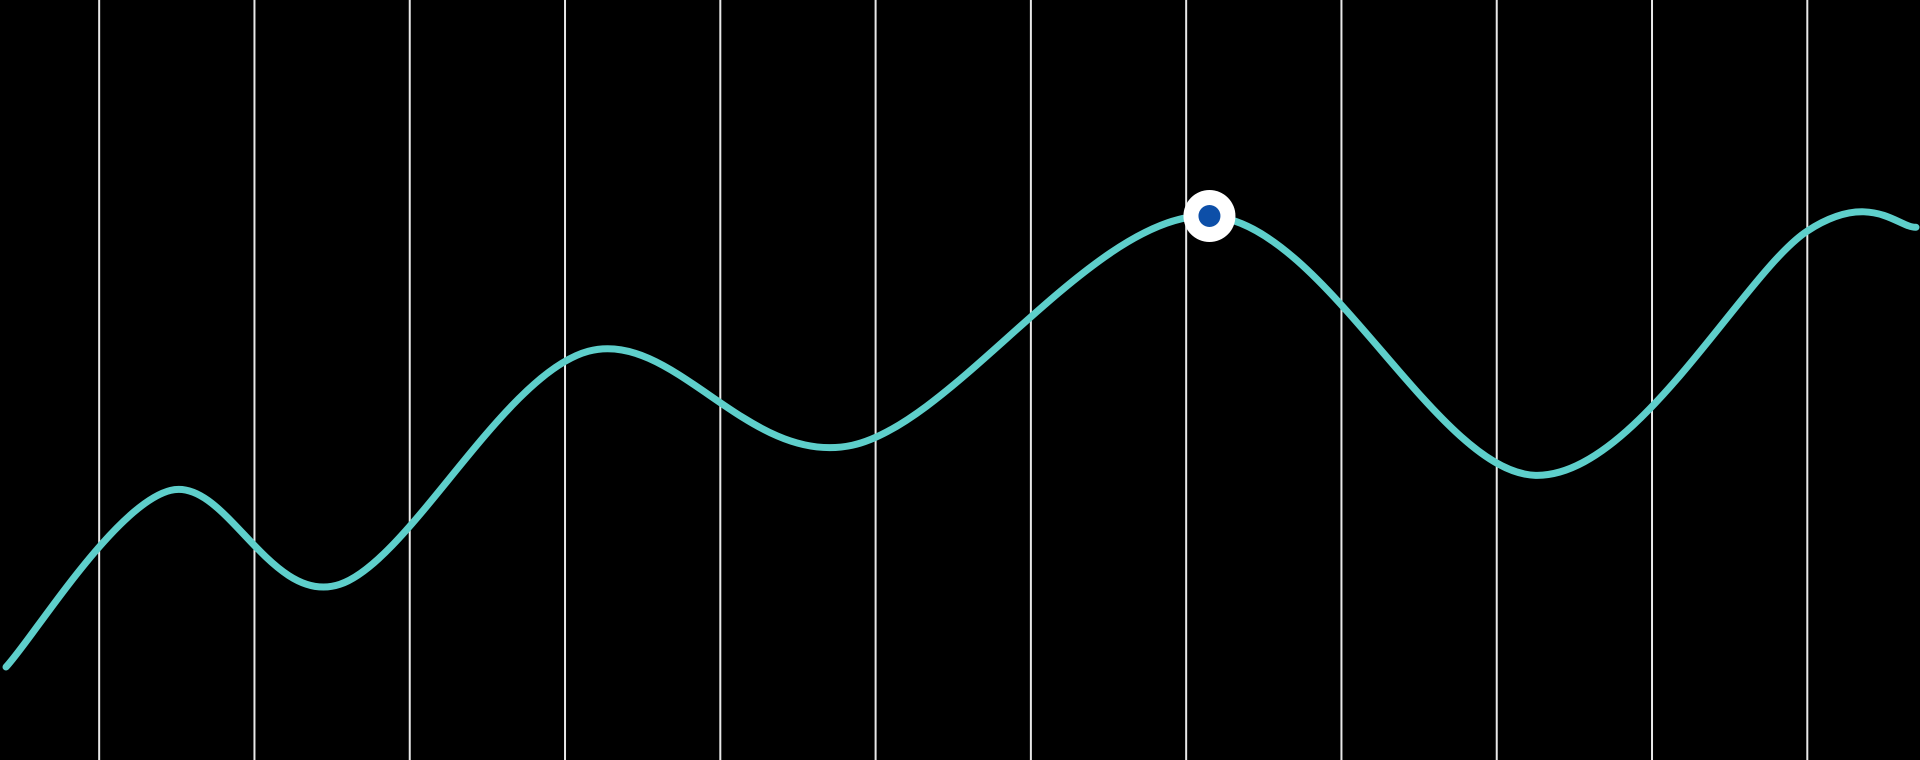  I want to click on highlight-marker-dot, so click(1209, 216).